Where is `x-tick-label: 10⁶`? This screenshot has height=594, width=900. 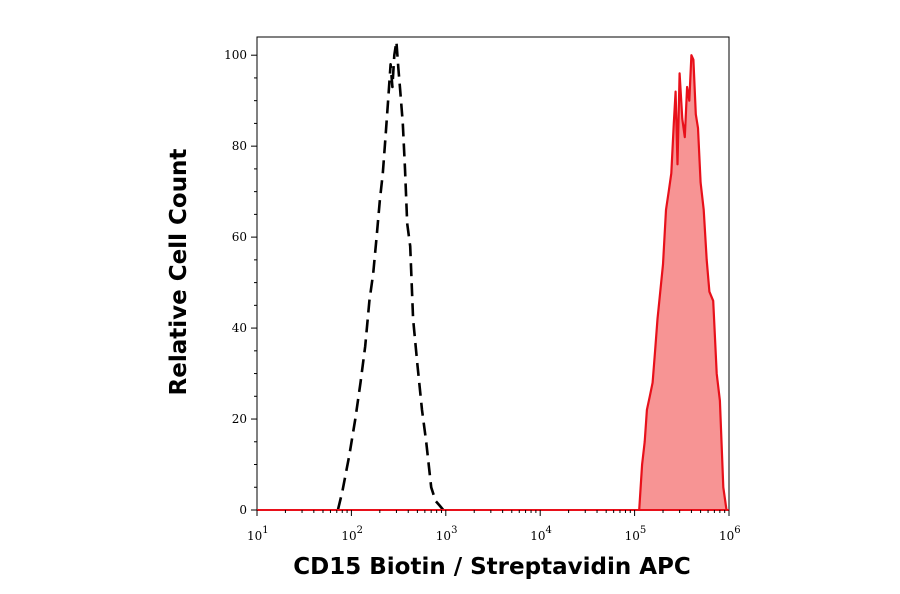 x-tick-label: 10⁶ is located at coordinates (730, 534).